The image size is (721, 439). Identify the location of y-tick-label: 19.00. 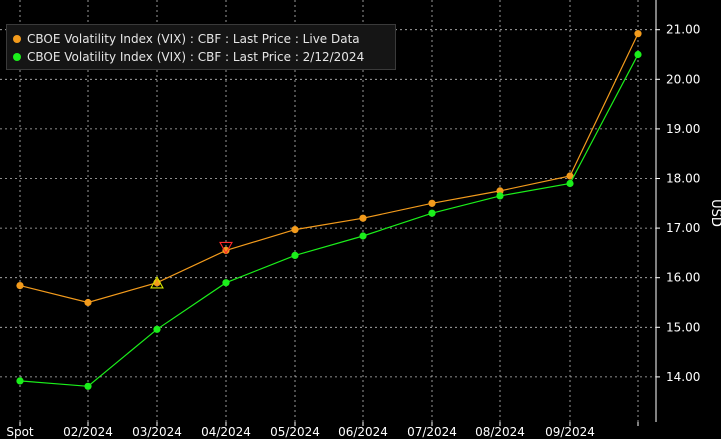
(683, 129).